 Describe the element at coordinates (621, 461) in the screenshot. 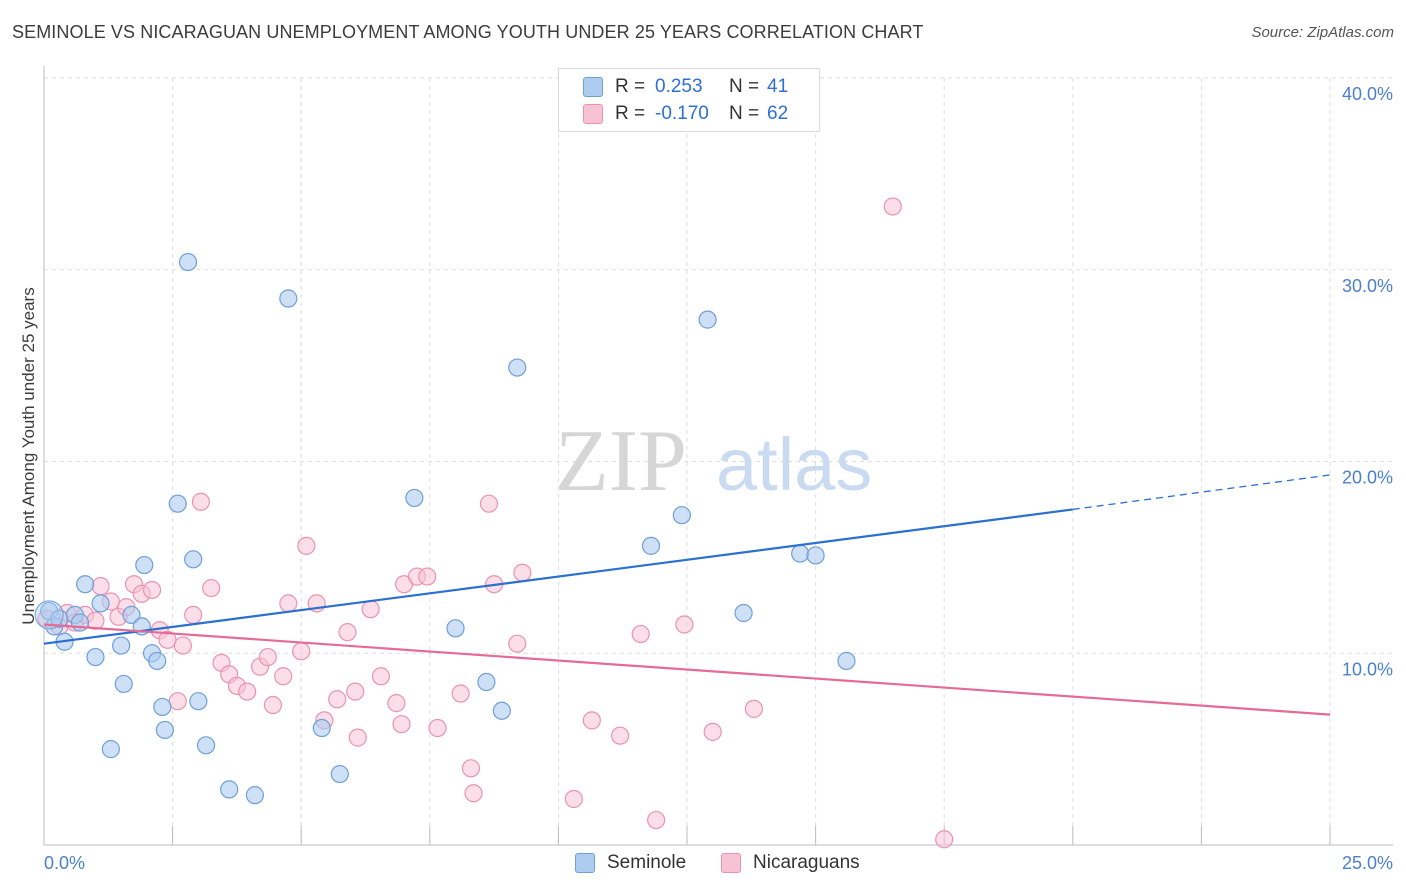

I see `watermark-zip: ZIP` at that location.